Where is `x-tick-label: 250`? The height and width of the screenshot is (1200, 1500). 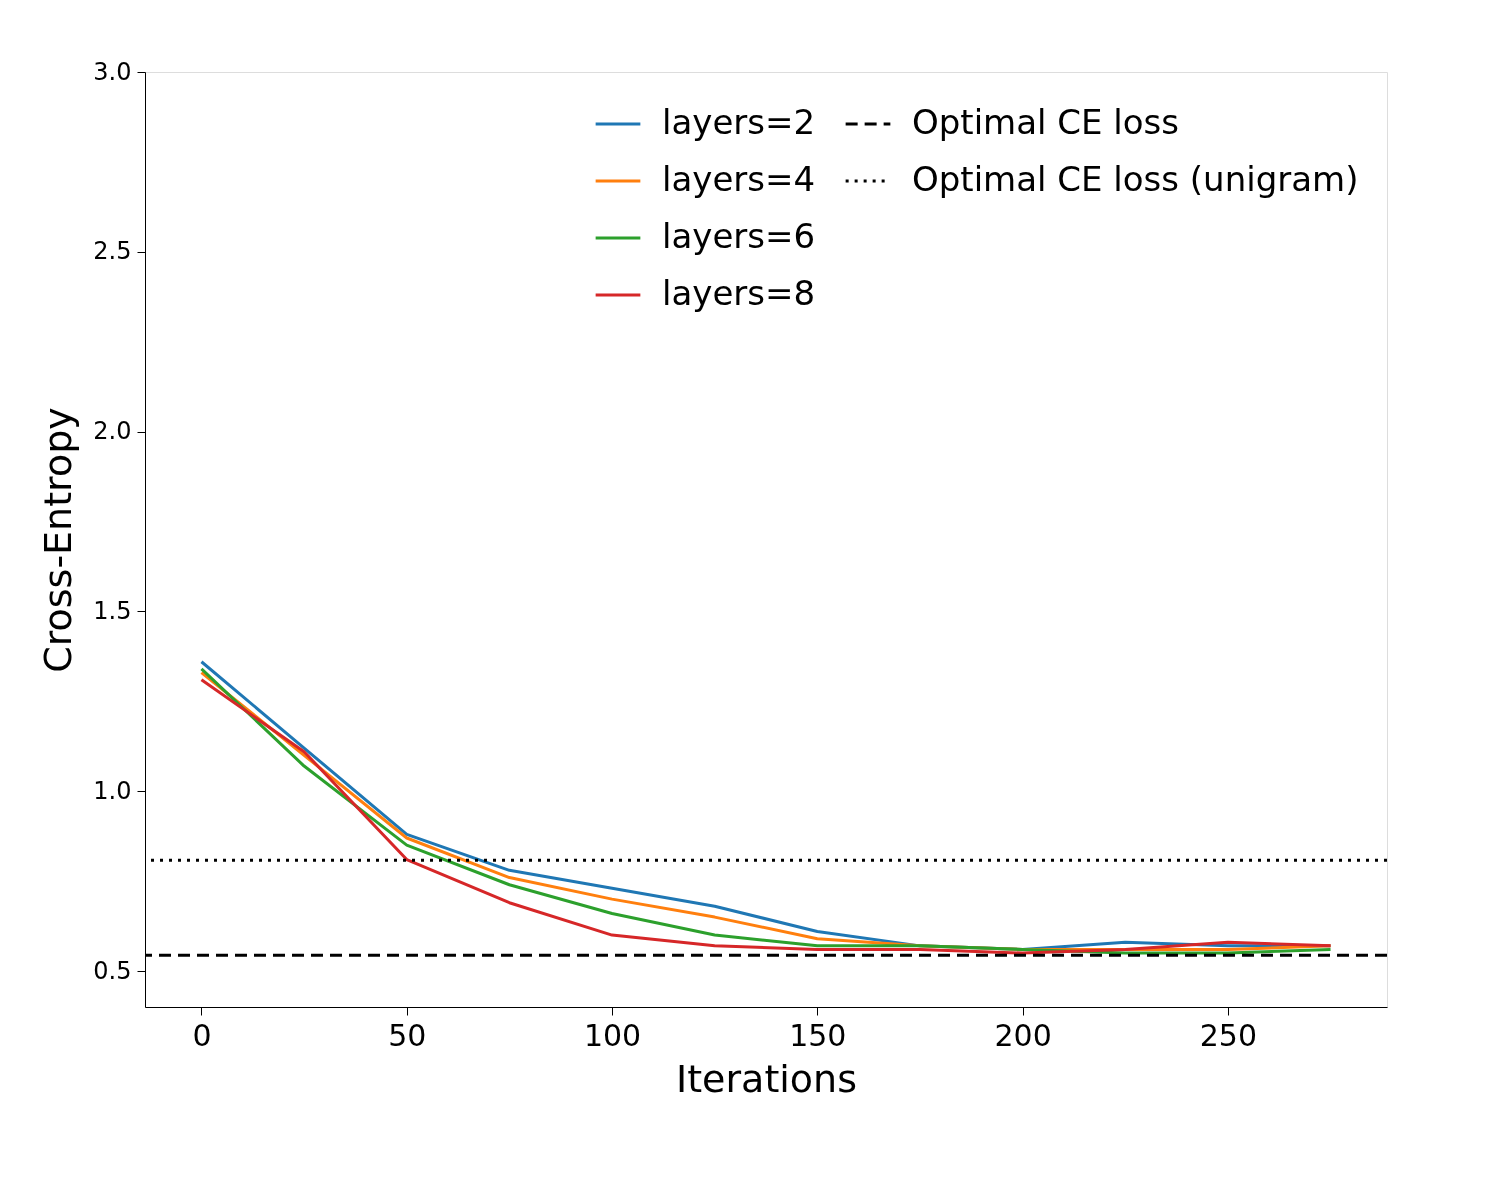 x-tick-label: 250 is located at coordinates (1228, 1035).